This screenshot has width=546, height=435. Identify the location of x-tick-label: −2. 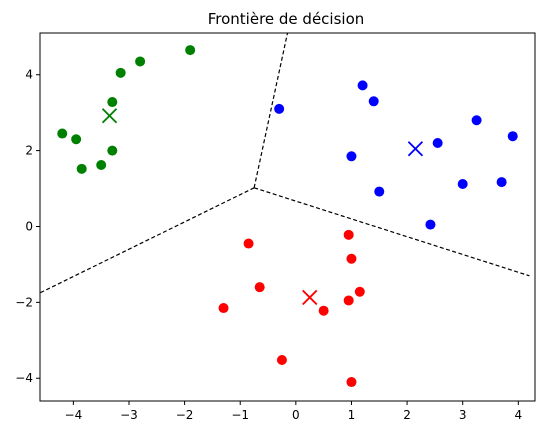
(185, 415).